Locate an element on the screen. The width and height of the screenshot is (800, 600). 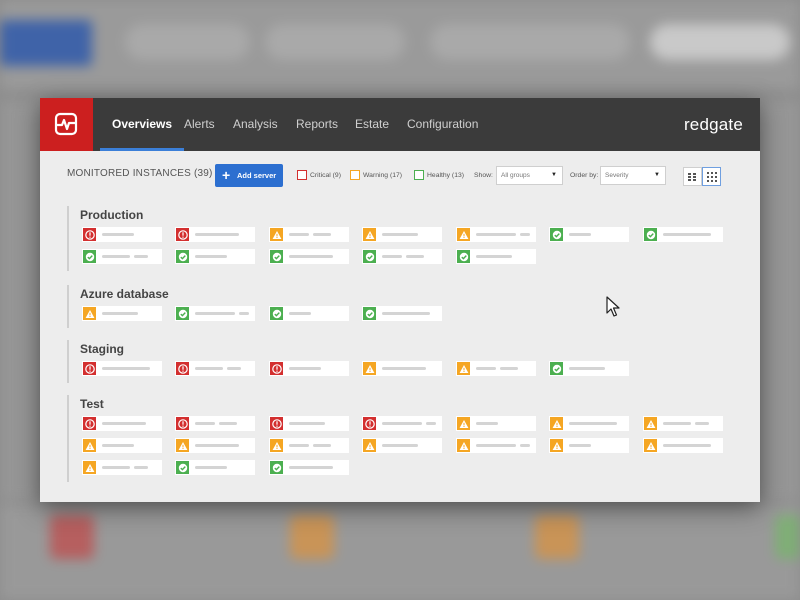
app-logo is located at coordinates (66, 124).